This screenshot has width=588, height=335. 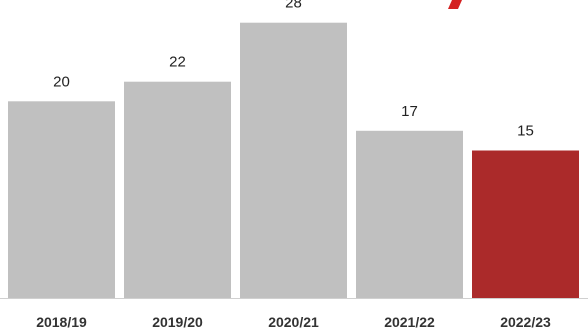 I want to click on tick-label-2022-23: 2022/23, so click(x=525, y=322).